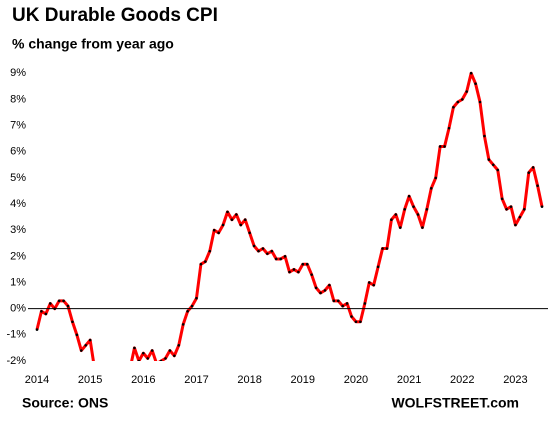 This screenshot has height=422, width=553. What do you see at coordinates (515, 380) in the screenshot?
I see `x-tick-label: 2023` at bounding box center [515, 380].